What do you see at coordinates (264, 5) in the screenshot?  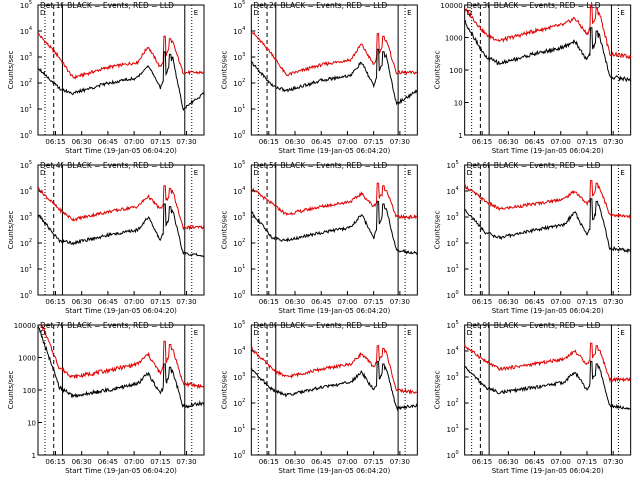 I see `detector-name: Det 2f` at bounding box center [264, 5].